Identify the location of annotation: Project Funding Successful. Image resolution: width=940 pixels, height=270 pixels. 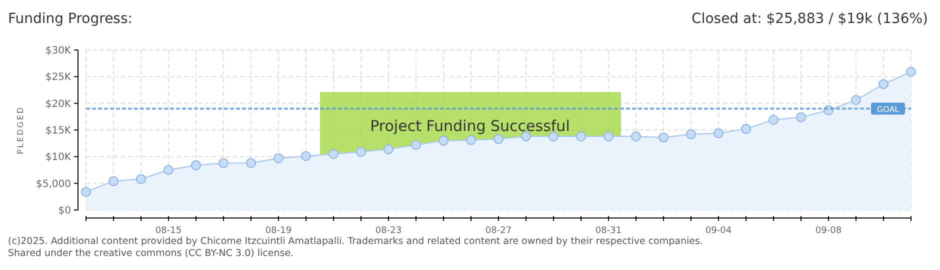
(470, 126).